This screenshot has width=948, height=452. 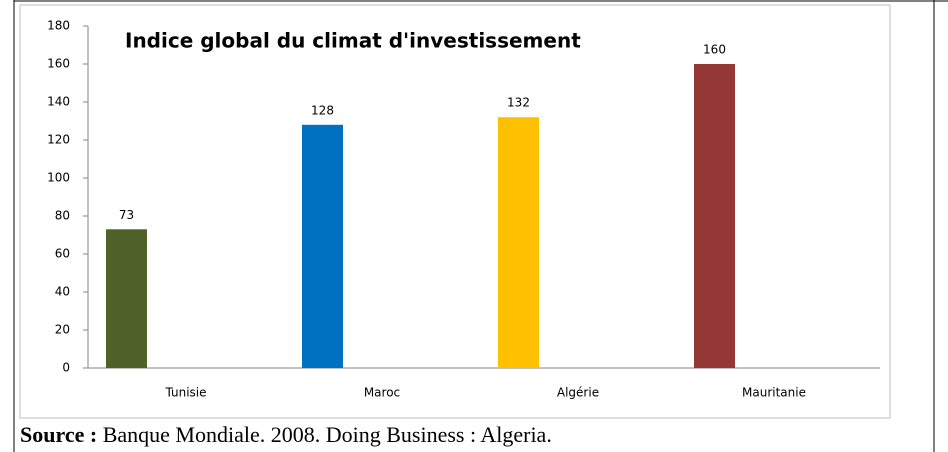 I want to click on y-tick-label: 0, so click(x=66, y=368).